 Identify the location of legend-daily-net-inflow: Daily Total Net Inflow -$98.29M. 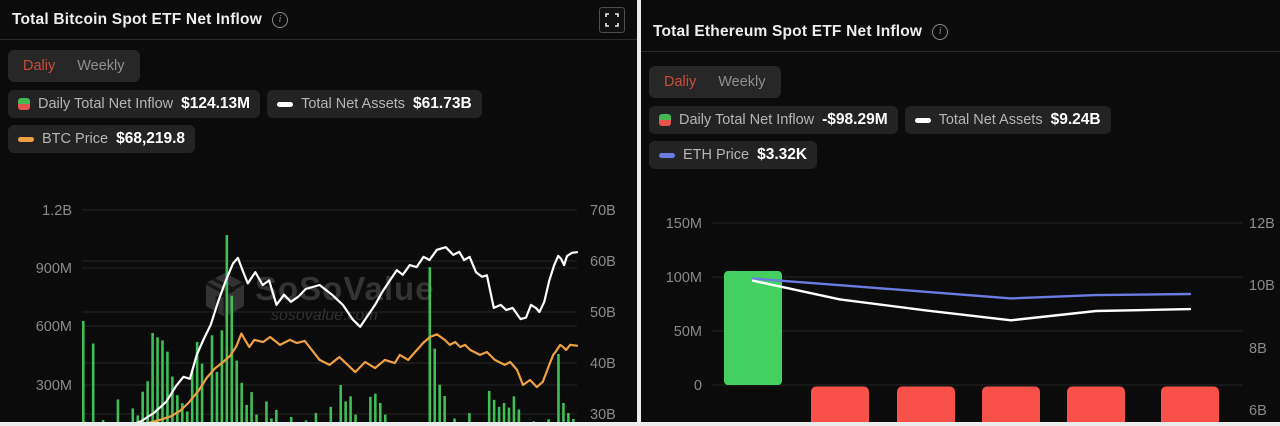
(773, 120).